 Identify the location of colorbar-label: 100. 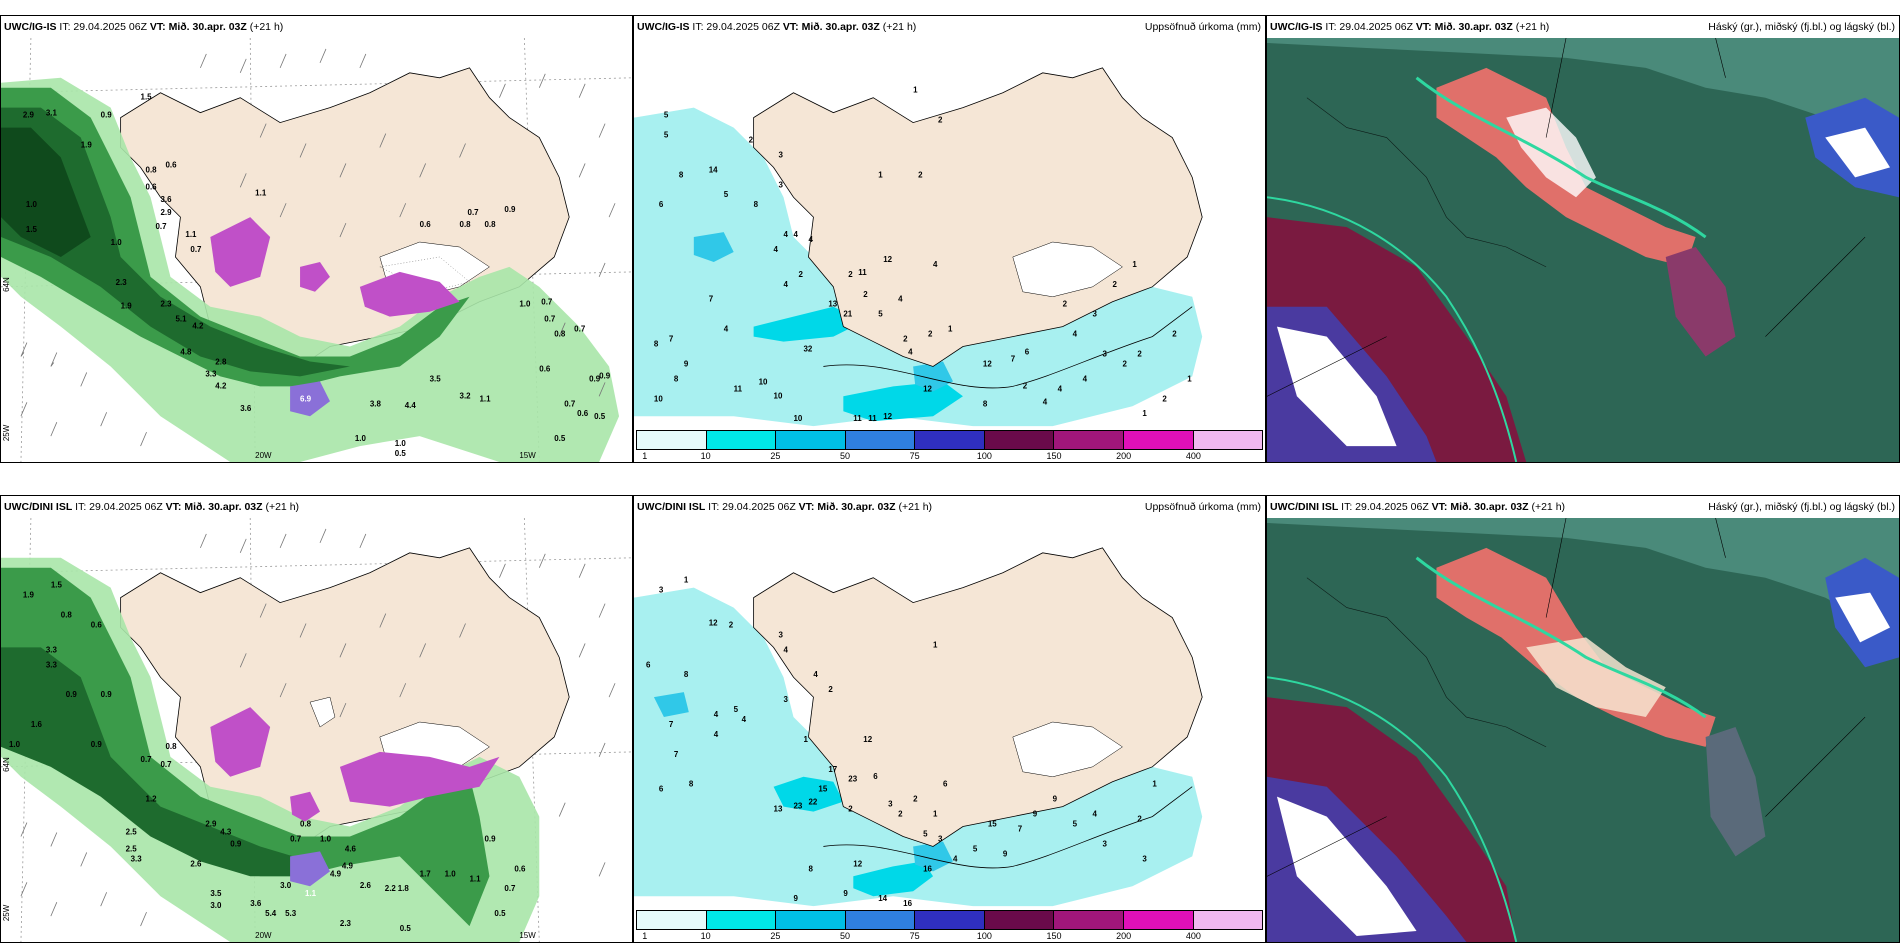
(984, 456).